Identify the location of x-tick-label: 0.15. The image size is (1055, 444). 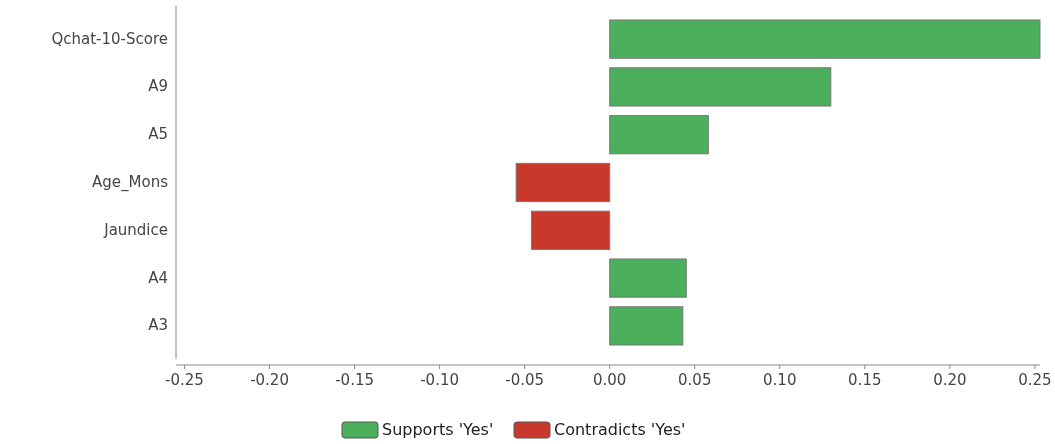
(865, 380).